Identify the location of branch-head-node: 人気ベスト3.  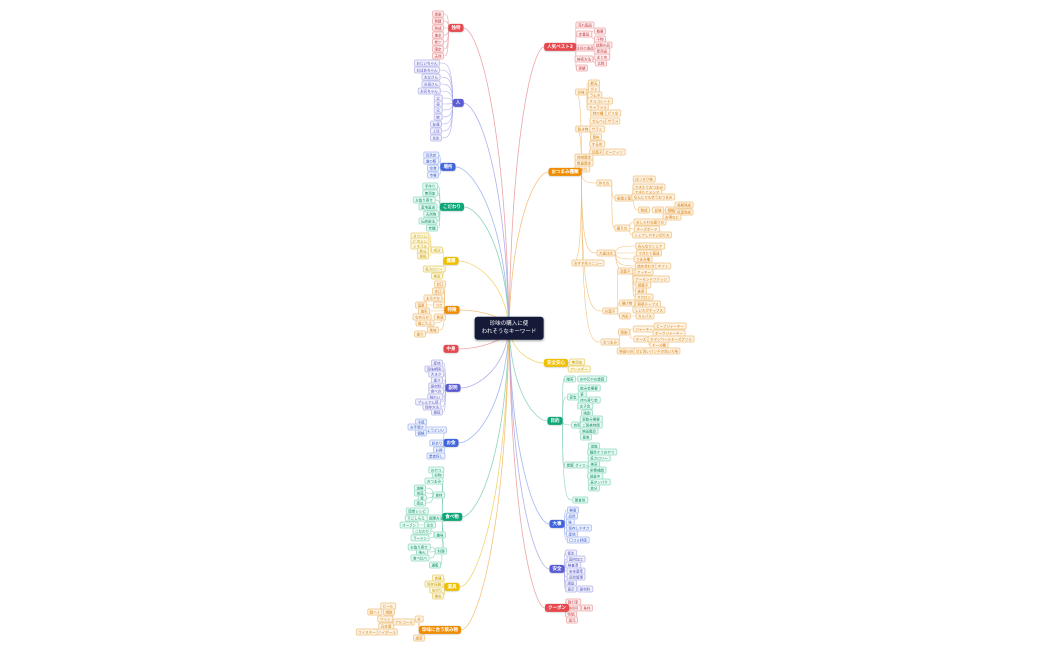
(560, 47).